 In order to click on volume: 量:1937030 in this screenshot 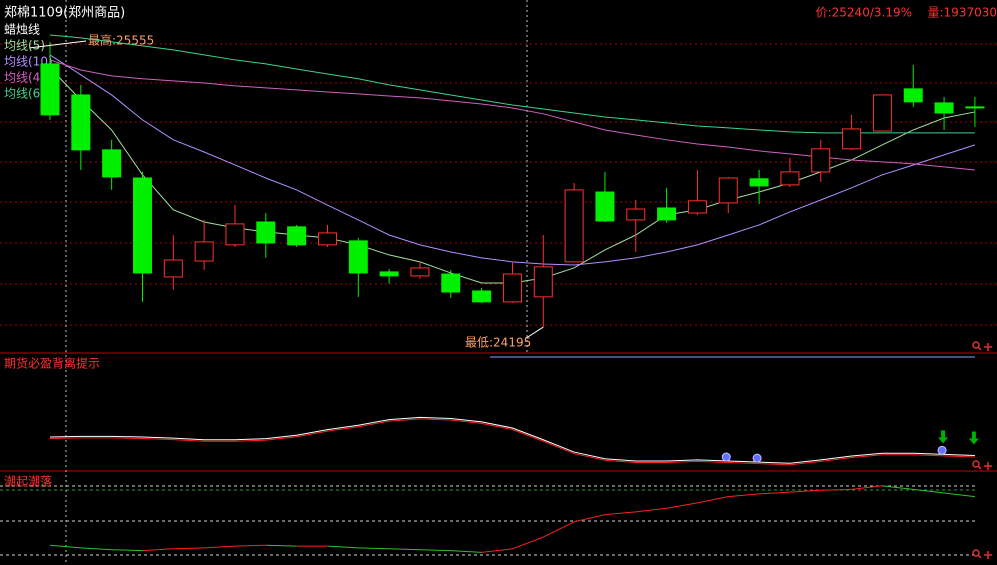, I will do `click(962, 13)`.